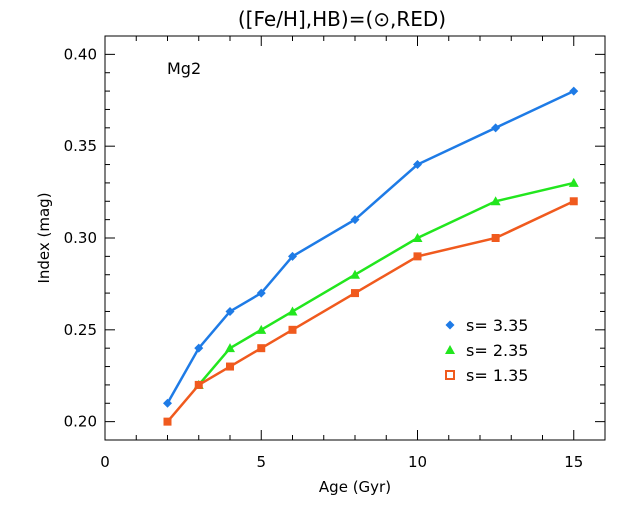 This screenshot has width=638, height=510. Describe the element at coordinates (355, 487) in the screenshot. I see `x-axis-label: Age (Gyr)` at that location.